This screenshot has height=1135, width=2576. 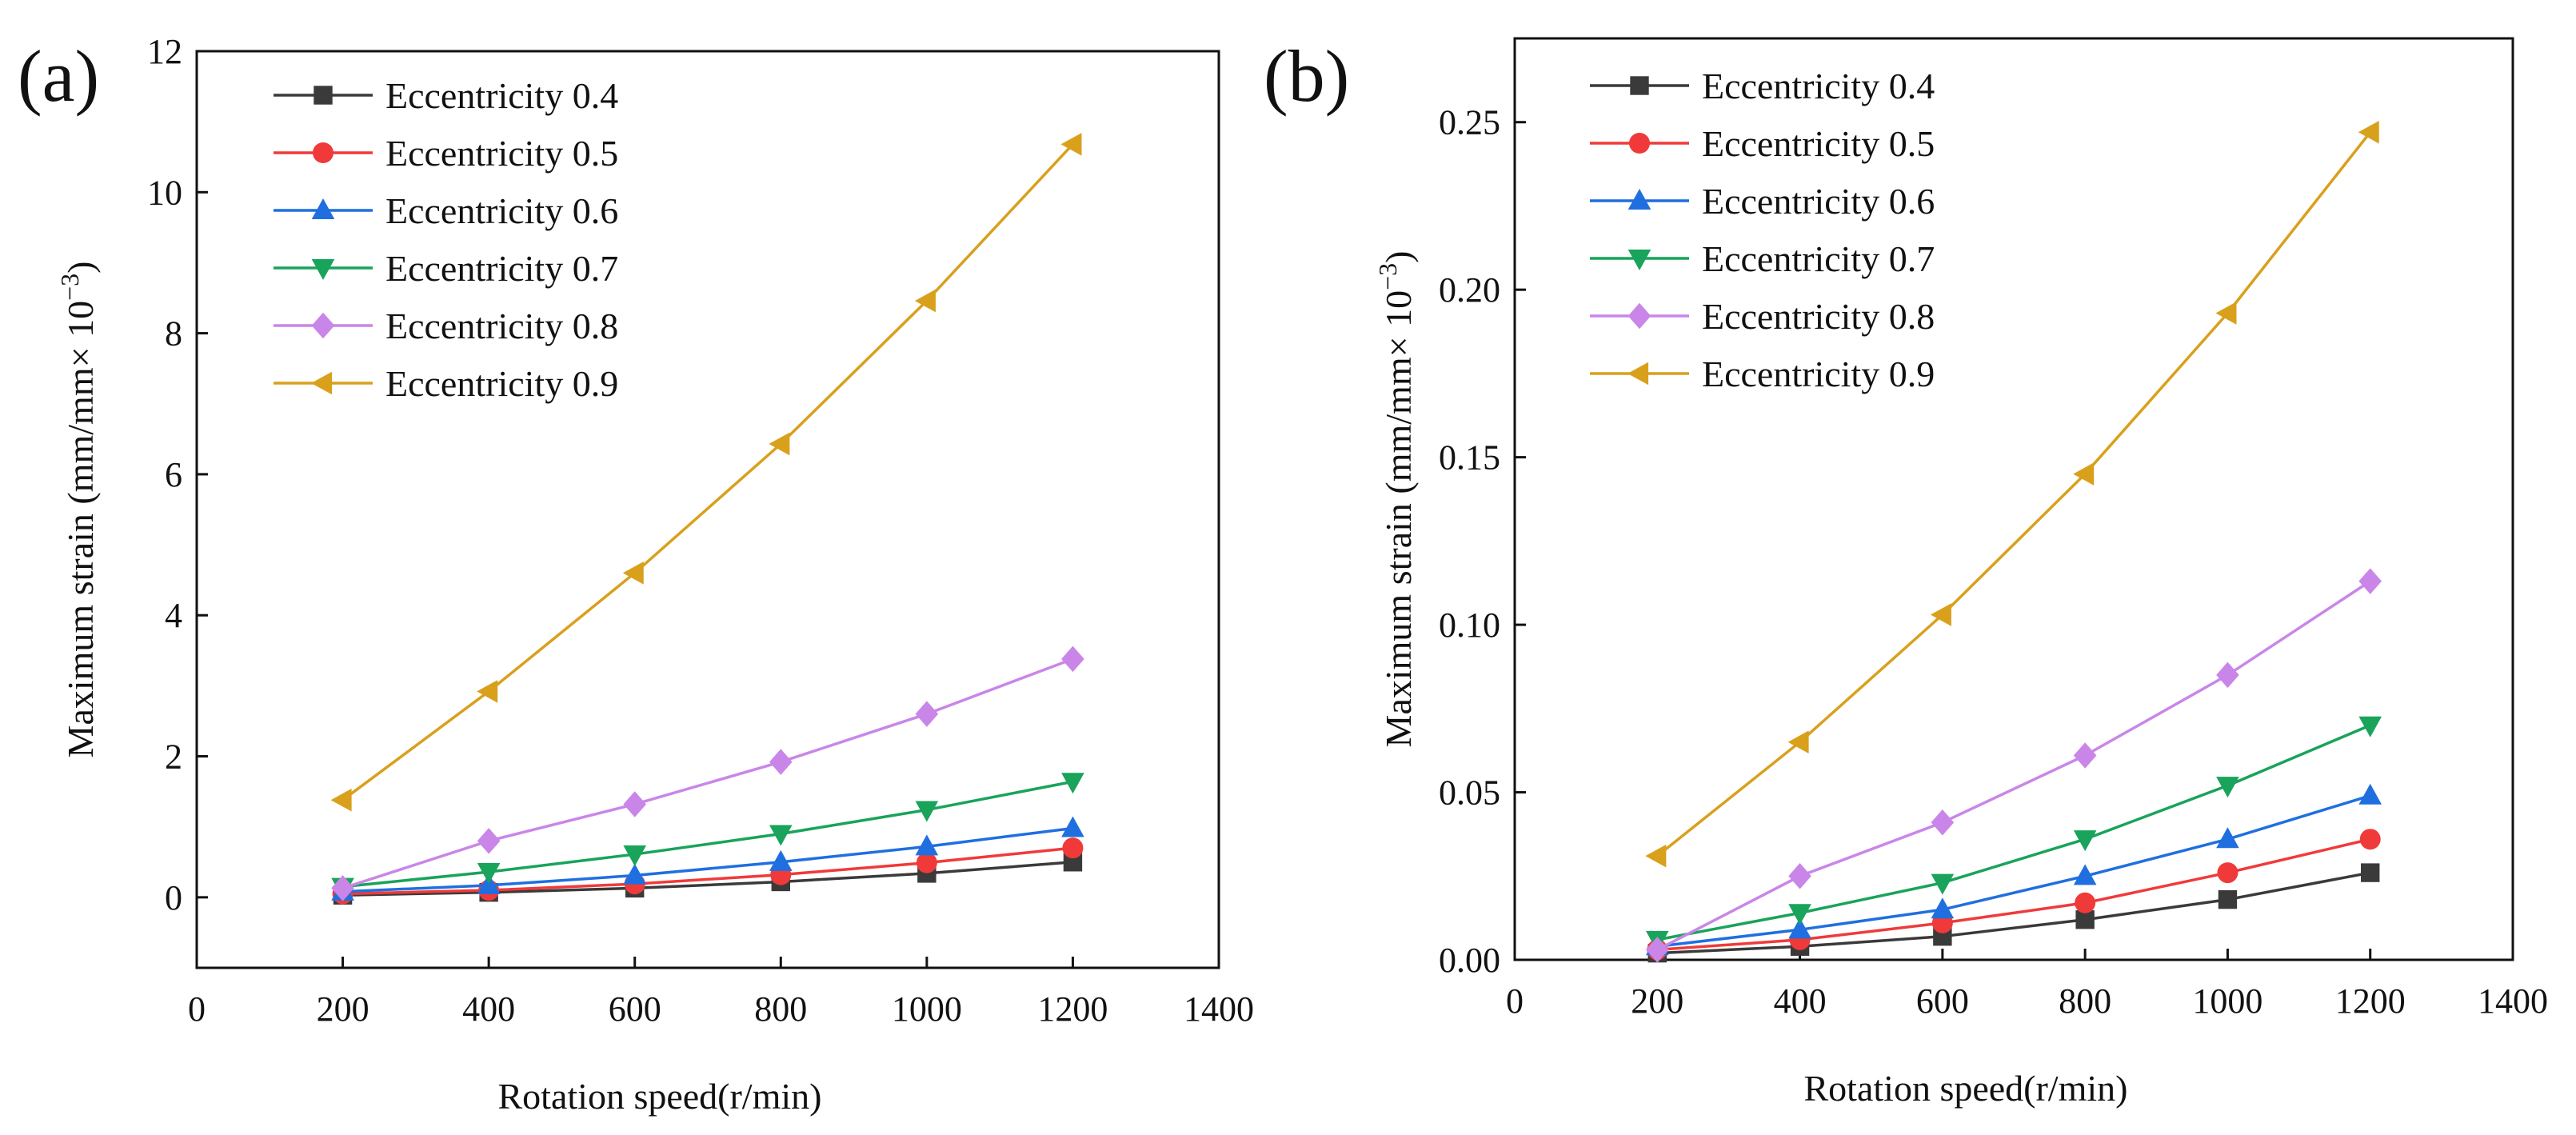 What do you see at coordinates (1399, 519) in the screenshot?
I see `y-axis-title-main: Maximum strain (mm/mm× 10` at bounding box center [1399, 519].